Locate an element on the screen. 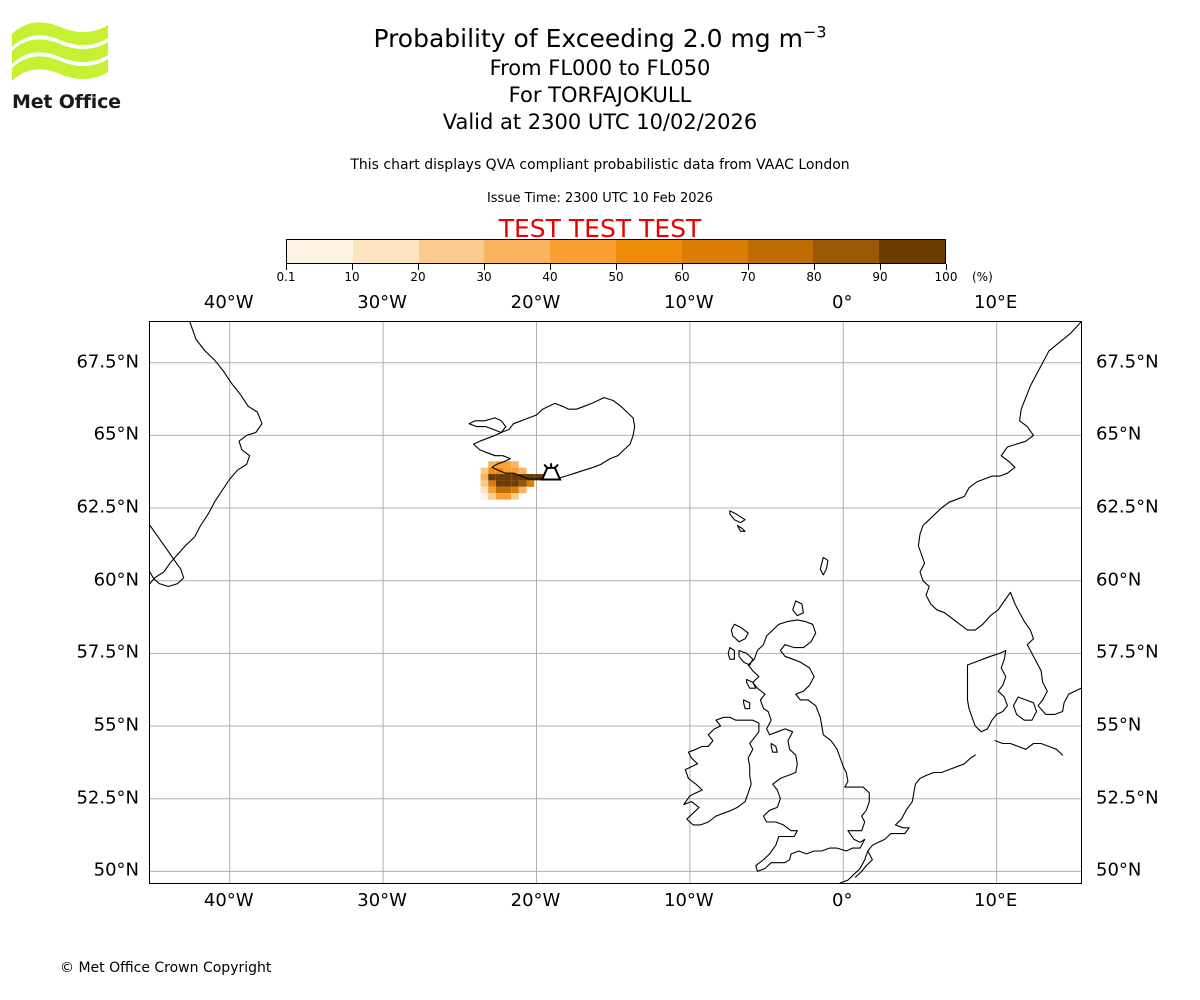 The width and height of the screenshot is (1200, 1000). probability-colorbar is located at coordinates (616, 251).